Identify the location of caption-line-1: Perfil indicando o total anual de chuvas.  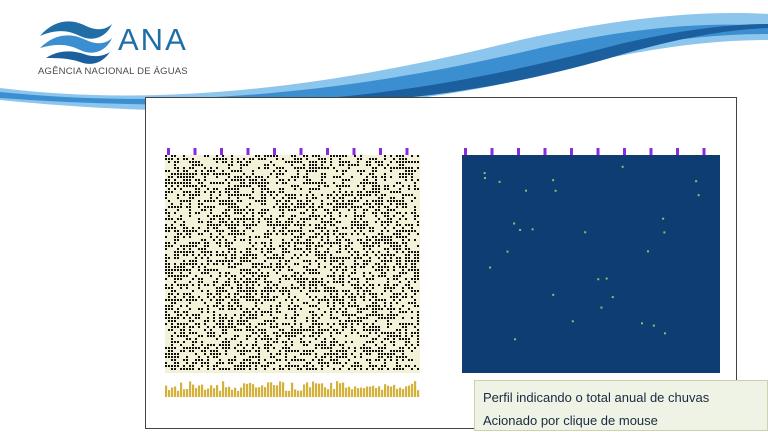
(596, 397).